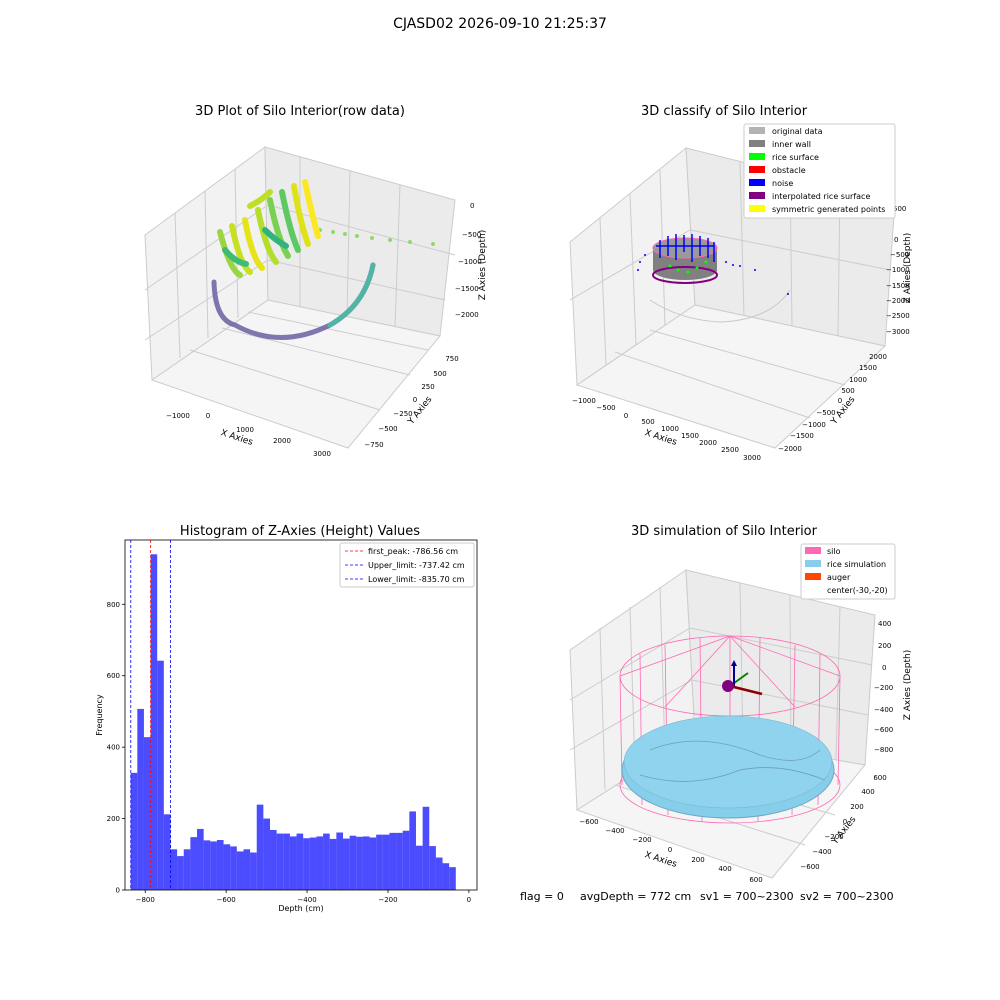 Image resolution: width=1000 pixels, height=1000 pixels. I want to click on sim-legend-label: auger, so click(839, 577).